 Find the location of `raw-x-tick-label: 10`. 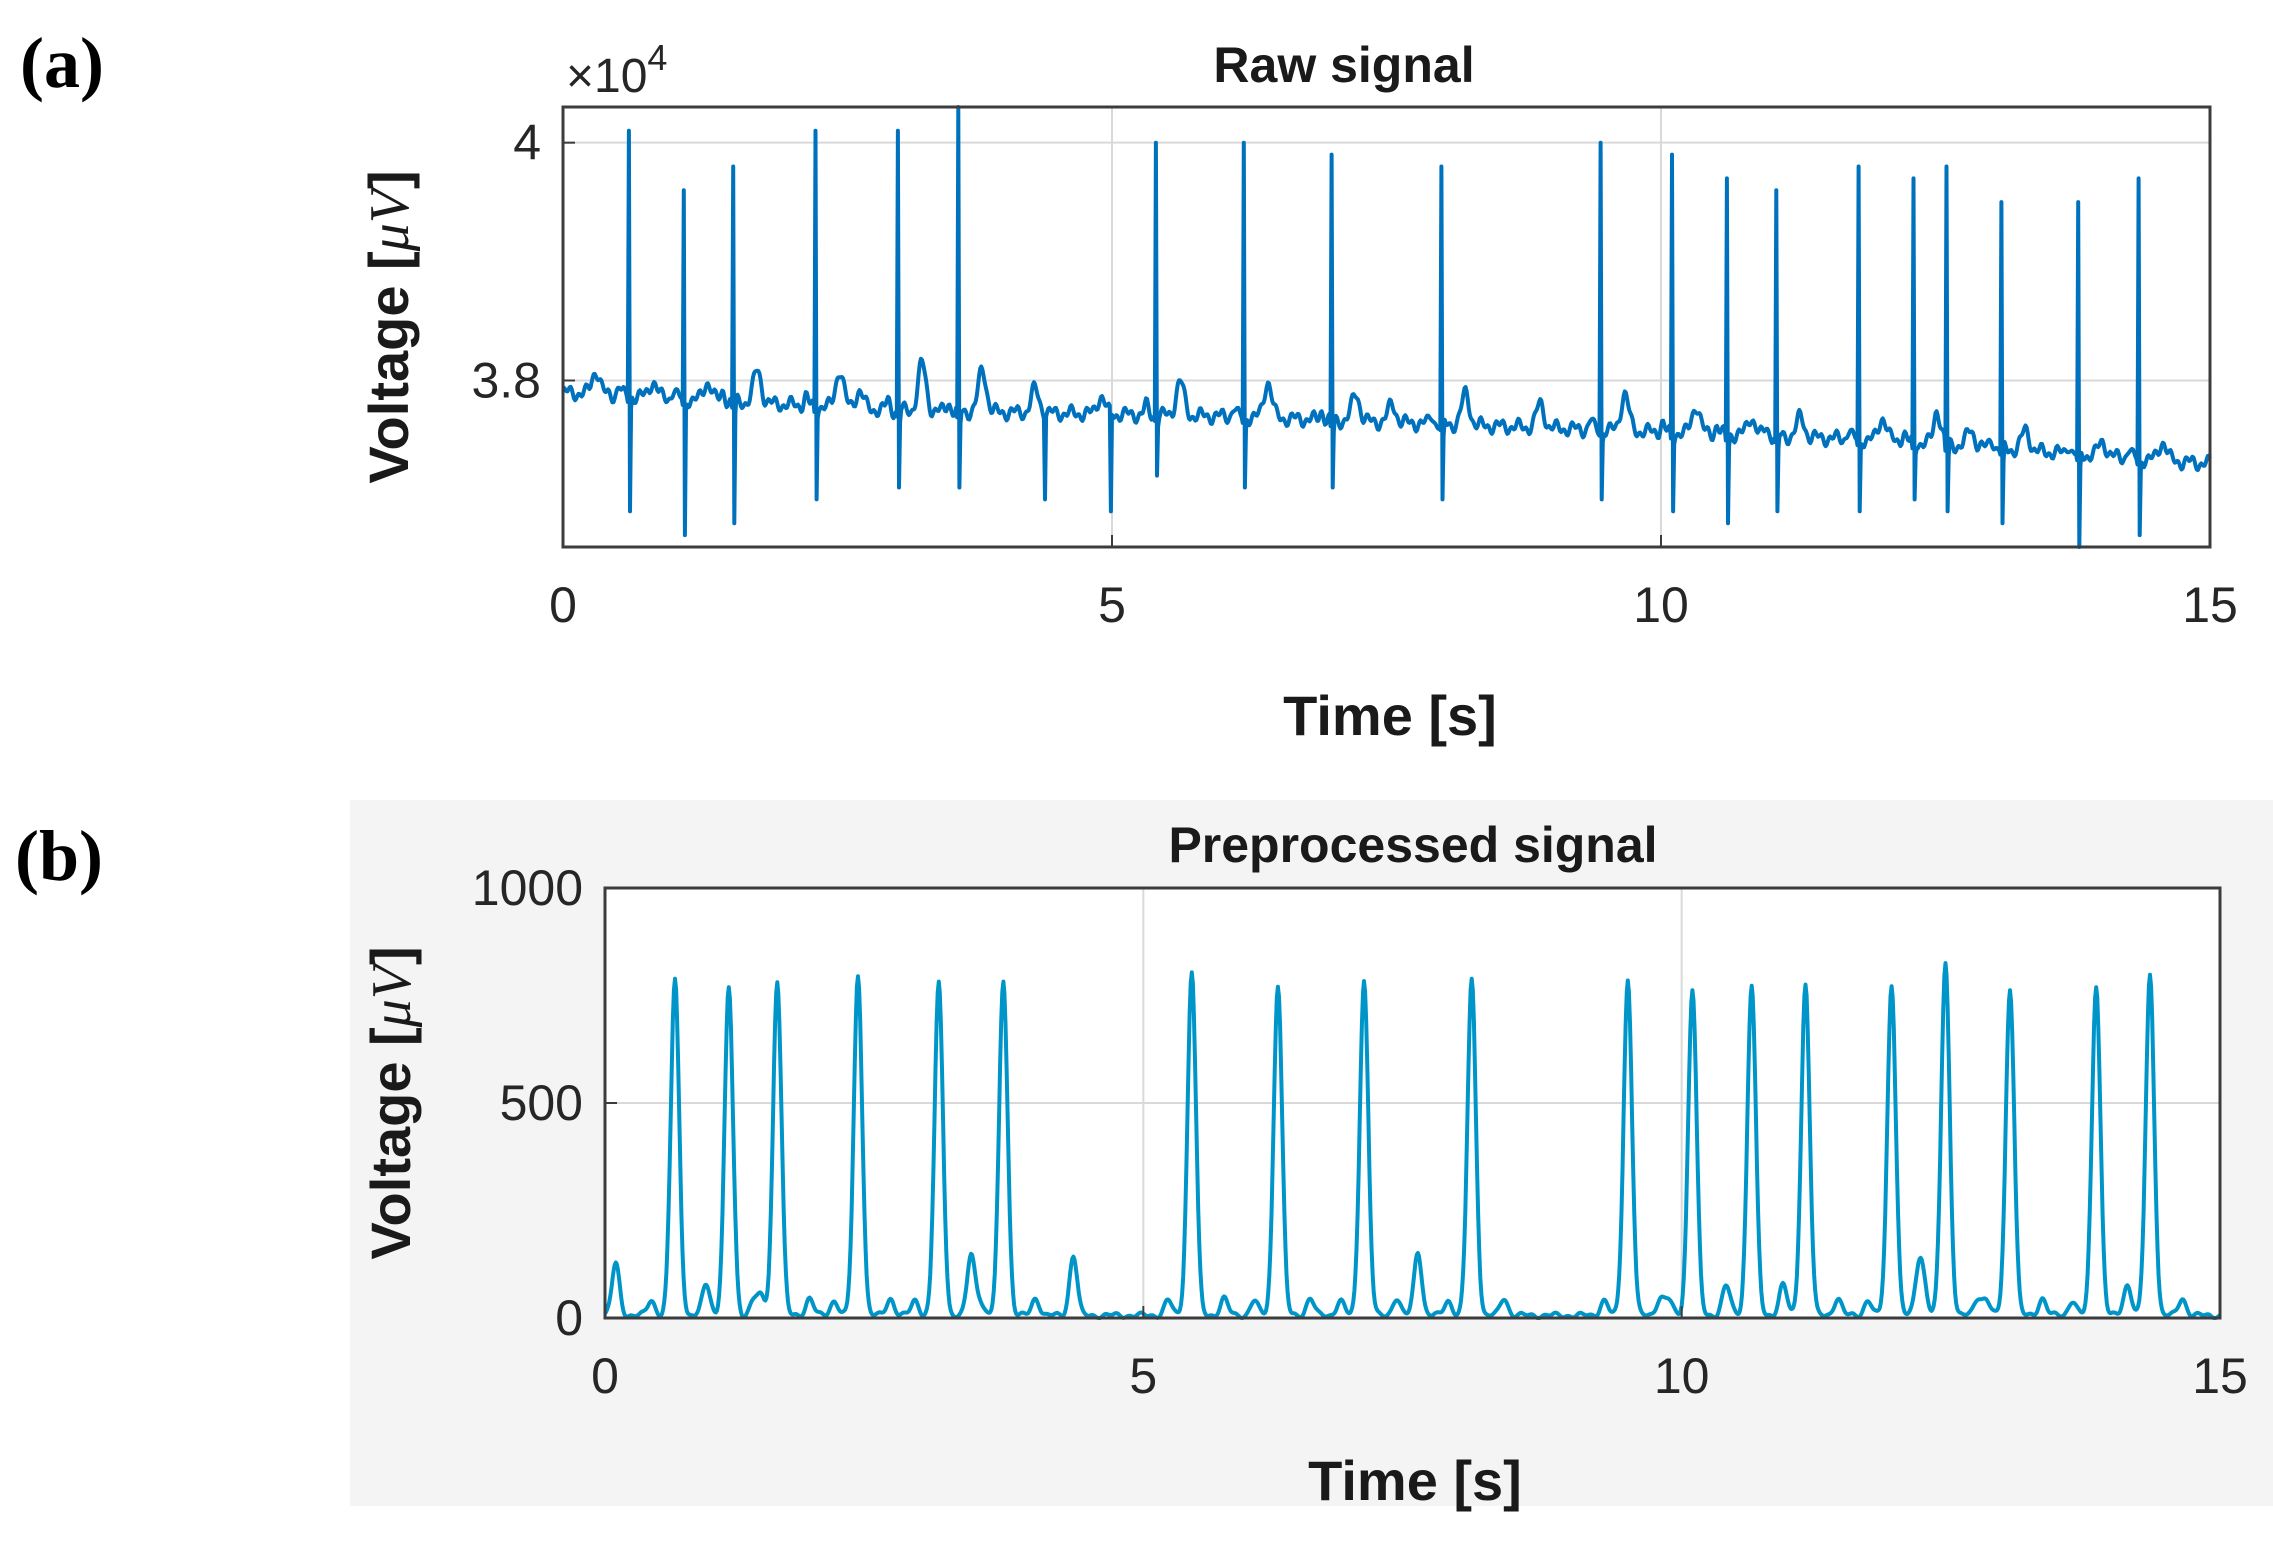

raw-x-tick-label: 10 is located at coordinates (1661, 605).